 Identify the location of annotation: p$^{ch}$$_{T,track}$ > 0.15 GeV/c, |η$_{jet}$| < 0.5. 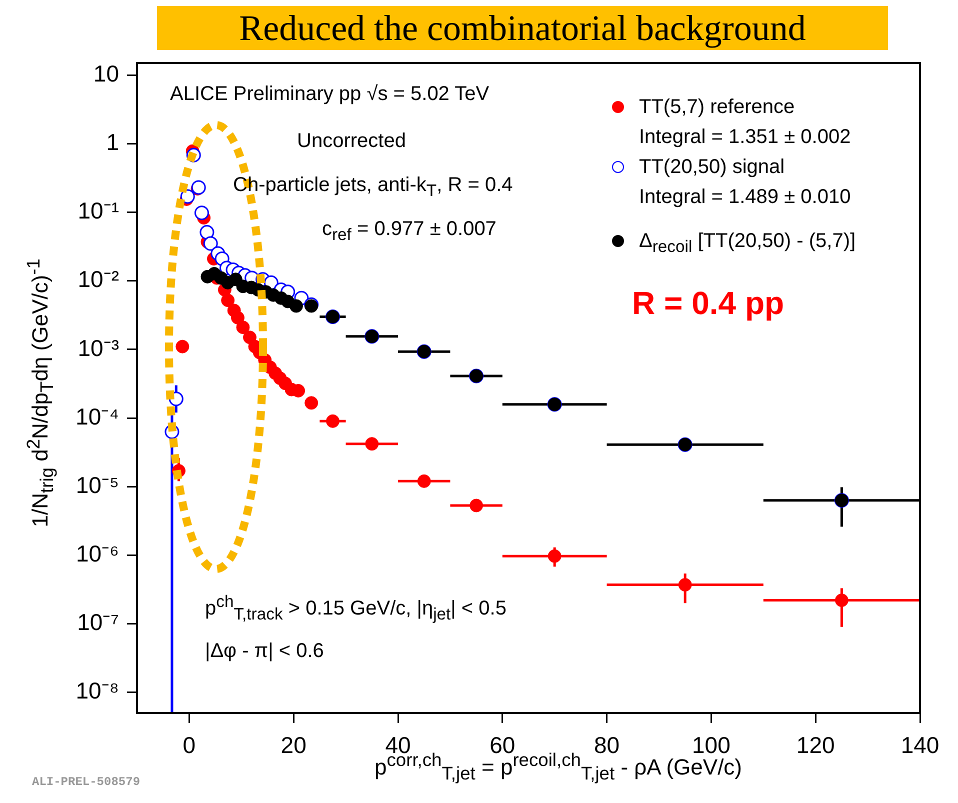
(355, 608).